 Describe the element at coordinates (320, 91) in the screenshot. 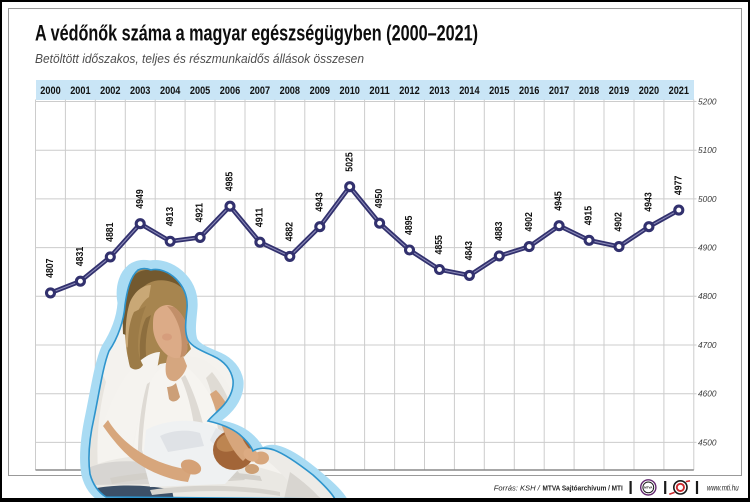

I see `svg-text: 2009` at that location.